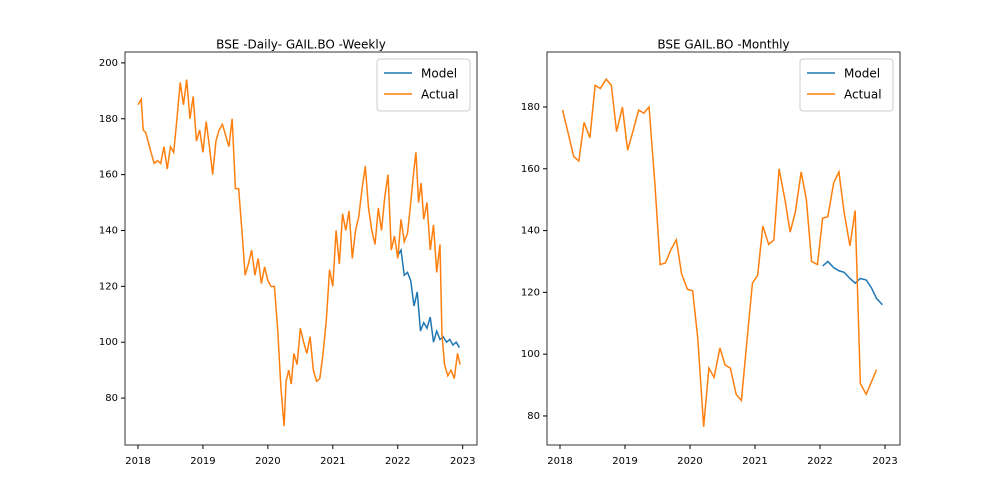 This screenshot has width=1000, height=504. I want to click on y-tick-label: 200, so click(108, 63).